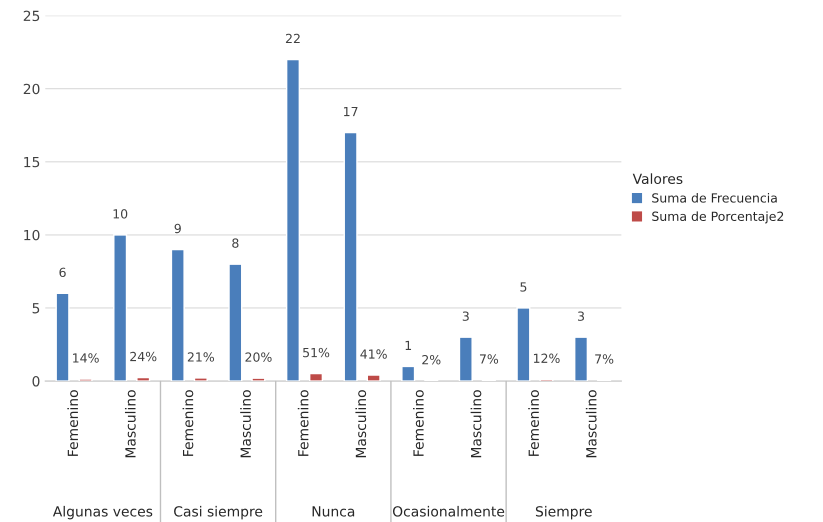 The image size is (823, 522). What do you see at coordinates (143, 357) in the screenshot?
I see `data-label: 24%` at bounding box center [143, 357].